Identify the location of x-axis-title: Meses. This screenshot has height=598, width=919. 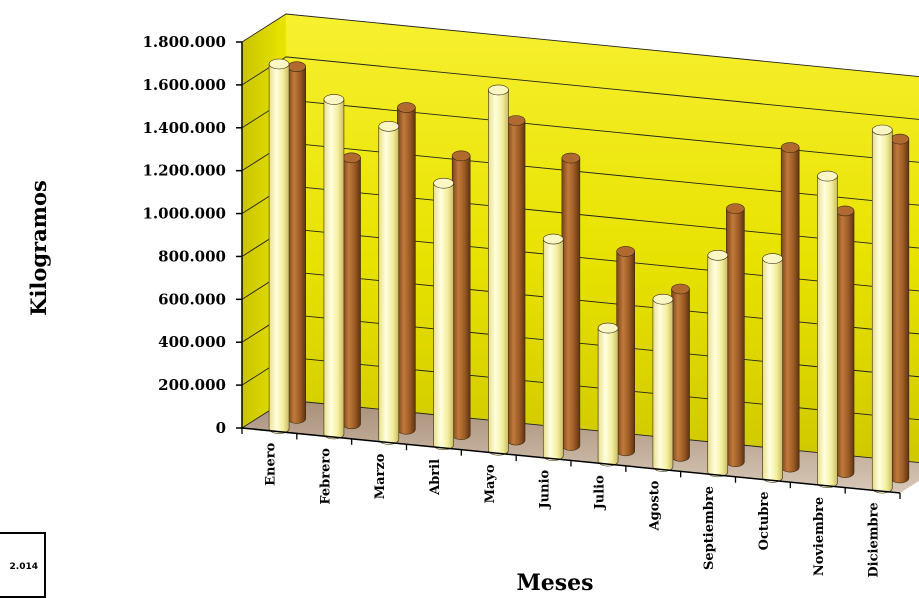
(554, 583).